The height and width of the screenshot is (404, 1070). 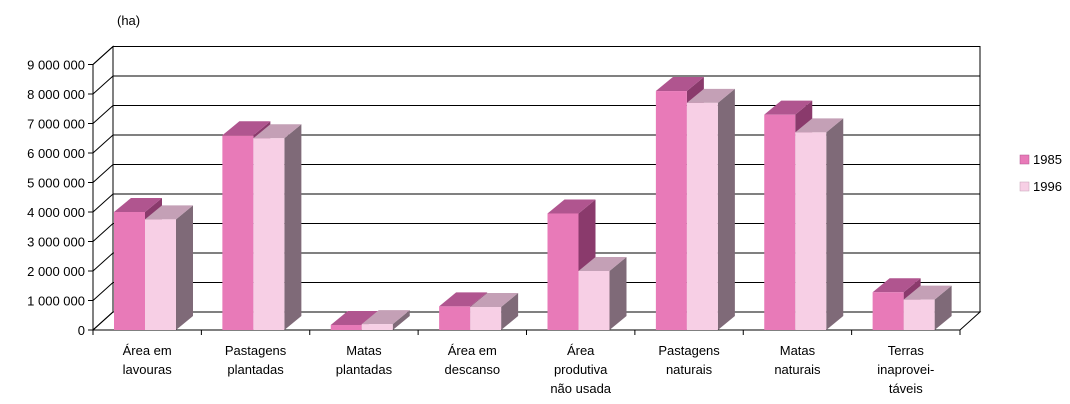 I want to click on y-tick-label: 9 000 000, so click(x=56, y=65).